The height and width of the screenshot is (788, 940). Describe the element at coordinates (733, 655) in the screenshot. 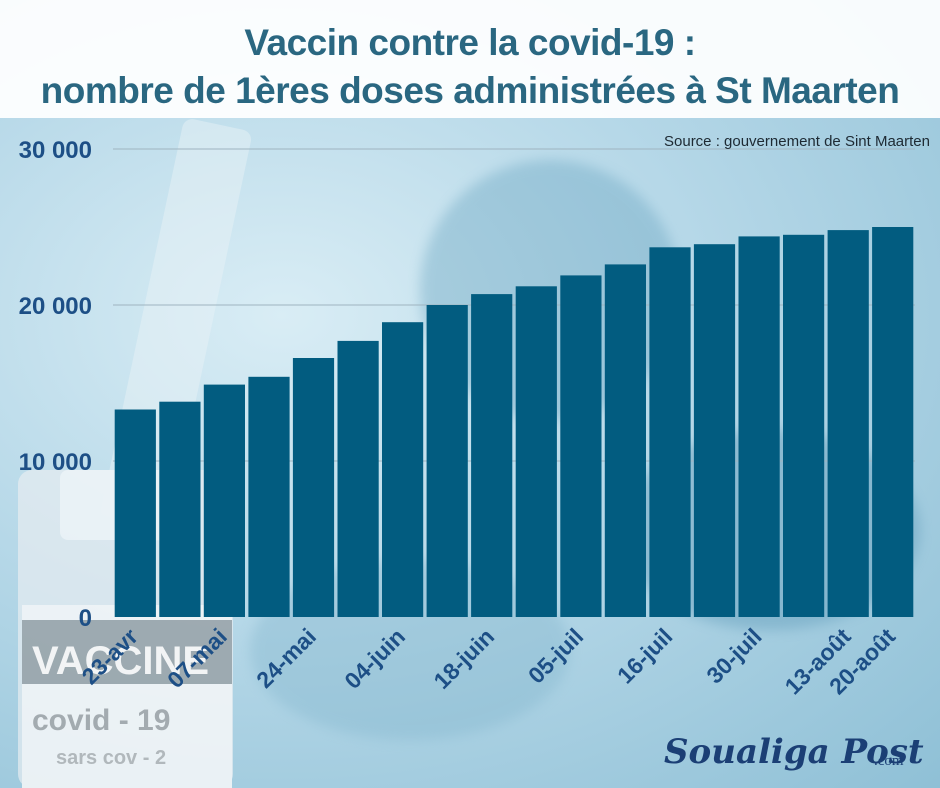

I see `x-tick-label: 30-juil` at that location.